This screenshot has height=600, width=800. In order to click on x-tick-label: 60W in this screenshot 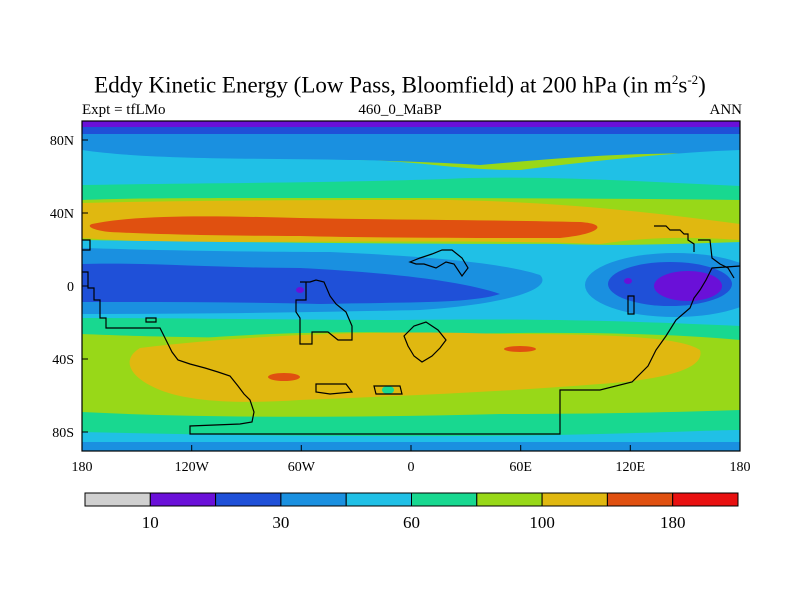, I will do `click(302, 467)`.